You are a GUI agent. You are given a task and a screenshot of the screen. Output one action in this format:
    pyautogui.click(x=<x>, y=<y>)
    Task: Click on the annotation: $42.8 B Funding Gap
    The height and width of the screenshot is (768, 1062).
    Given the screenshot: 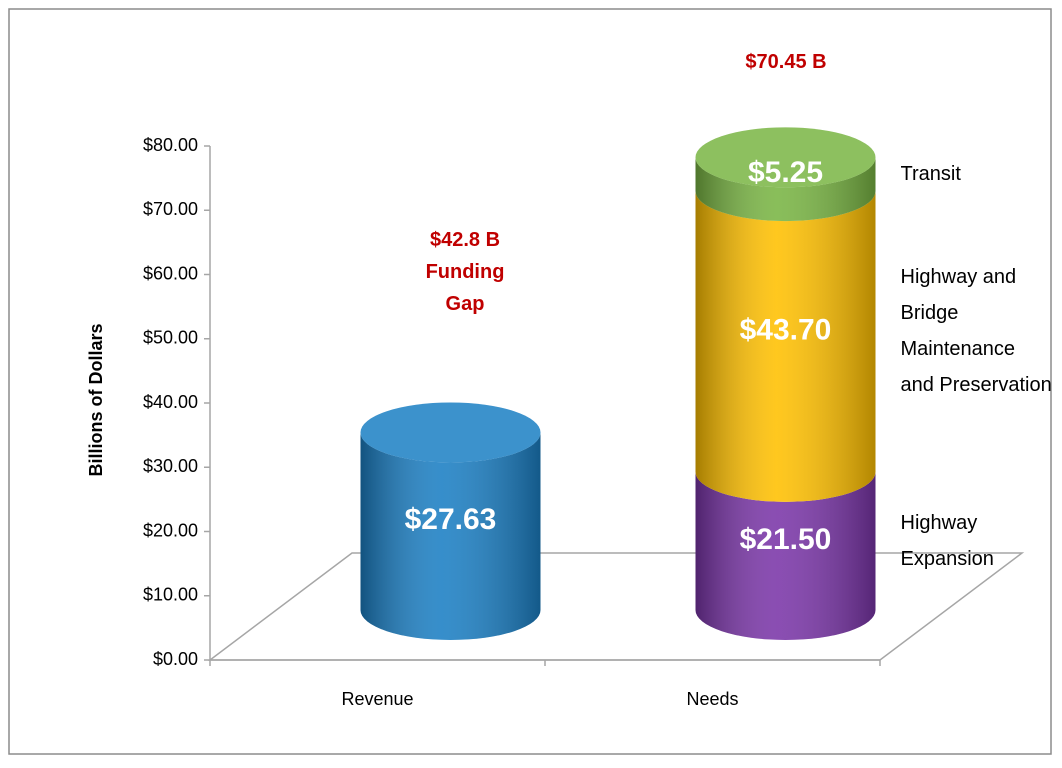 What is the action you would take?
    pyautogui.click(x=465, y=272)
    